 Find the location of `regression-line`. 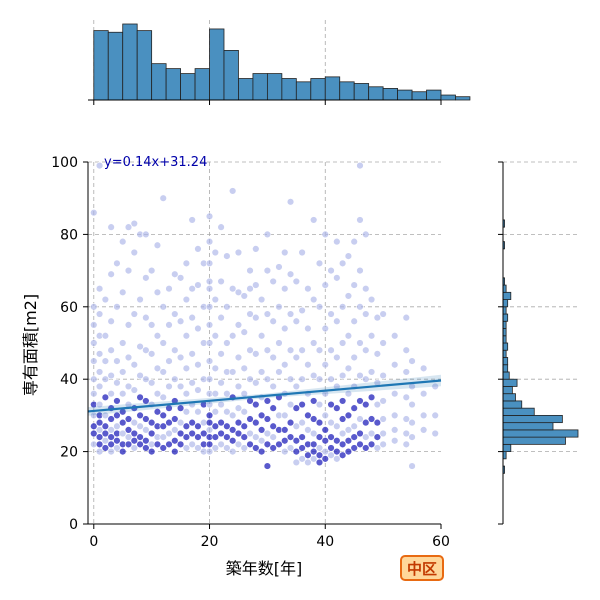

regression-line is located at coordinates (264, 395).